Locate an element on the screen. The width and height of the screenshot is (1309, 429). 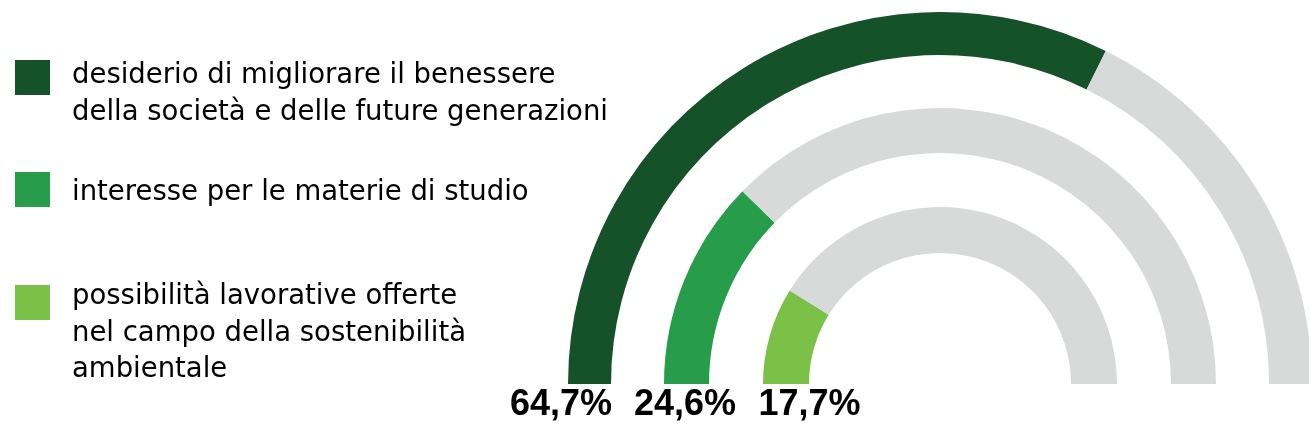
legend-label: interesse per le materie di studio is located at coordinates (301, 190).